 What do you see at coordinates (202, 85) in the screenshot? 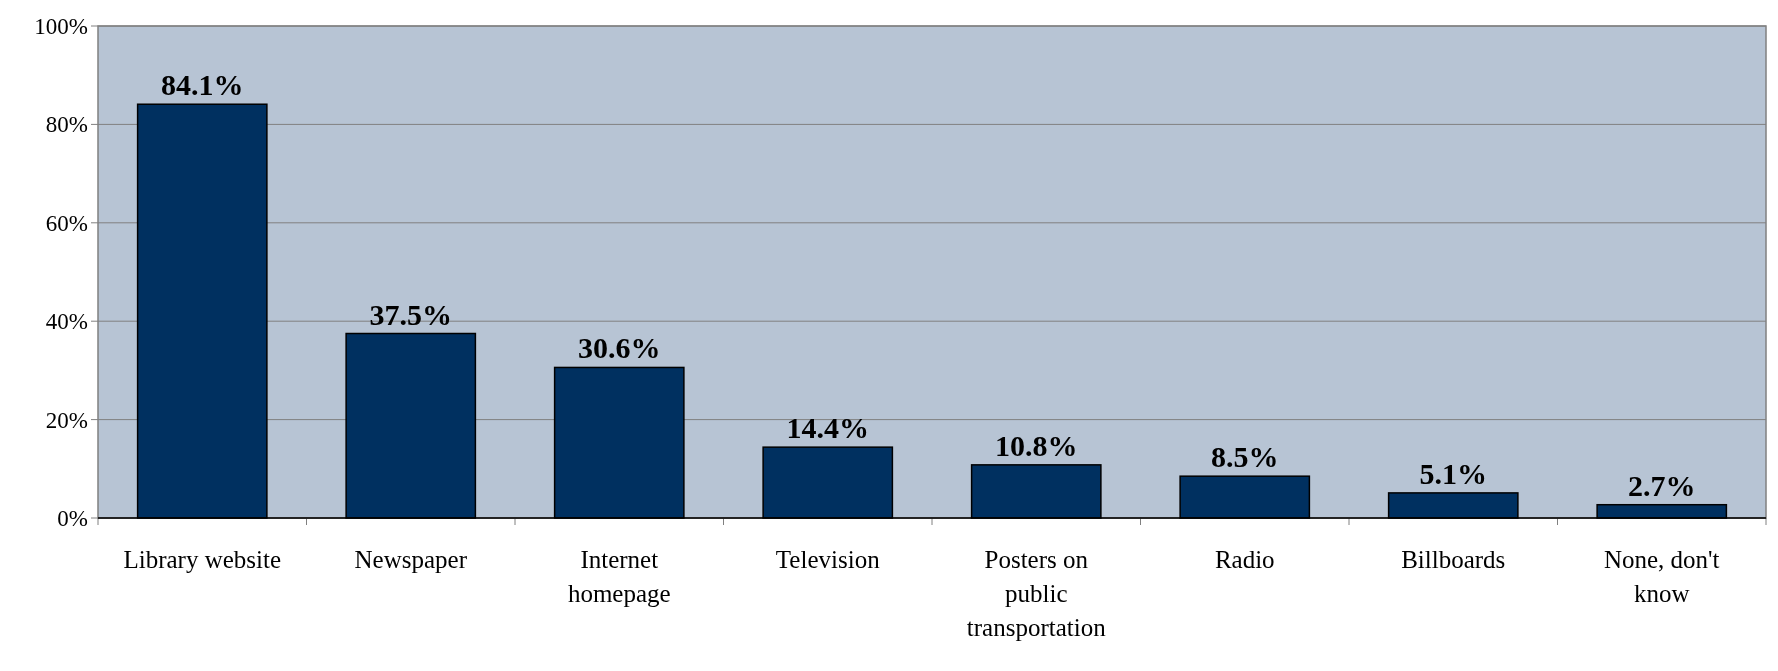
I see `data-label: 84.1%` at bounding box center [202, 85].